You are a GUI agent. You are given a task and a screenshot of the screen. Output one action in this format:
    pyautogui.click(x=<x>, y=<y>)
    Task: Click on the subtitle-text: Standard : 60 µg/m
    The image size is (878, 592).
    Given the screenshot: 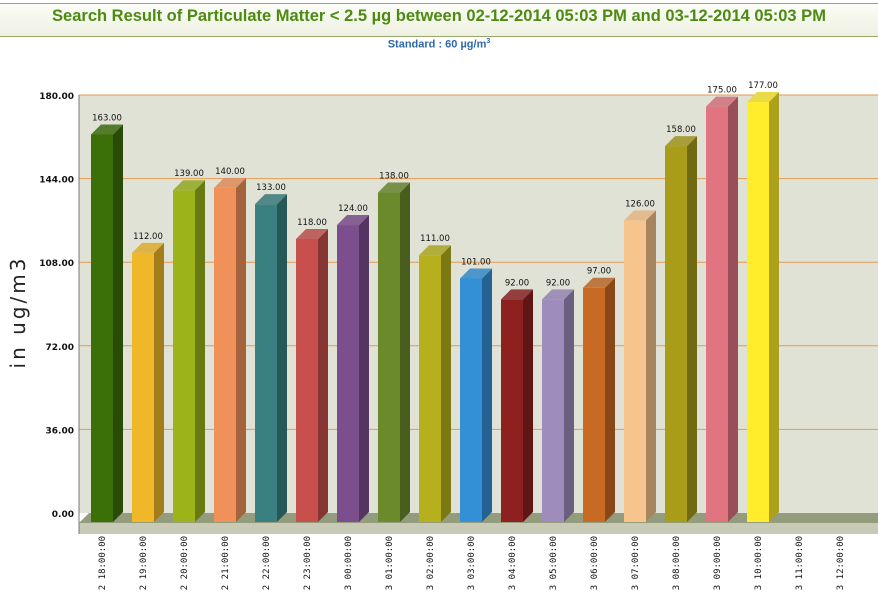 What is the action you would take?
    pyautogui.click(x=437, y=44)
    